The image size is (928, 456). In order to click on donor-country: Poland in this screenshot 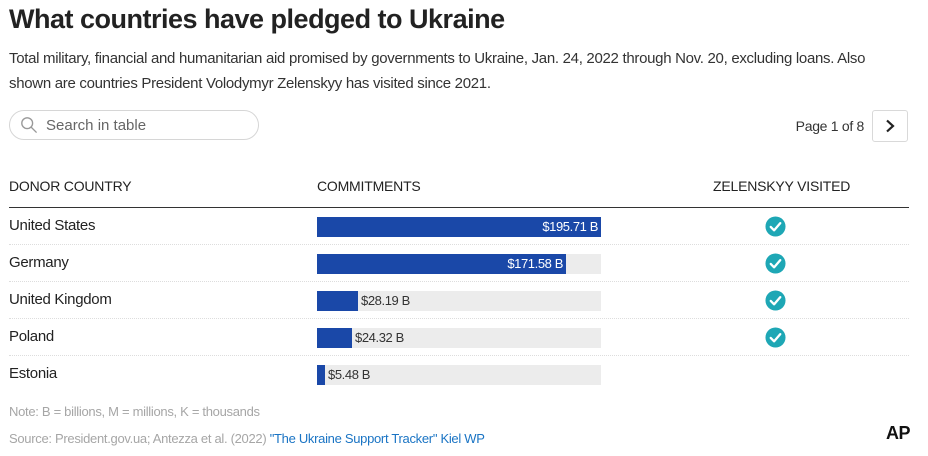, I will do `click(31, 336)`.